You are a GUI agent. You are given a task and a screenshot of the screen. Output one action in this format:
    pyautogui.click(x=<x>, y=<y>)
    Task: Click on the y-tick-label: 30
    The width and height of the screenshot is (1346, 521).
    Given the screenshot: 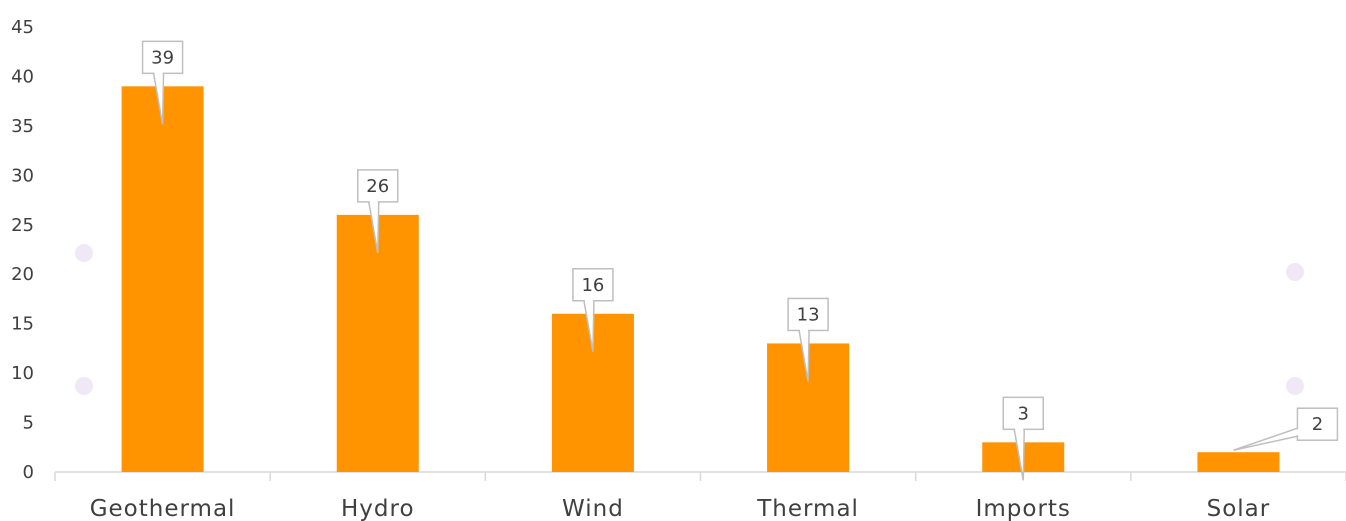 What is the action you would take?
    pyautogui.click(x=22, y=175)
    